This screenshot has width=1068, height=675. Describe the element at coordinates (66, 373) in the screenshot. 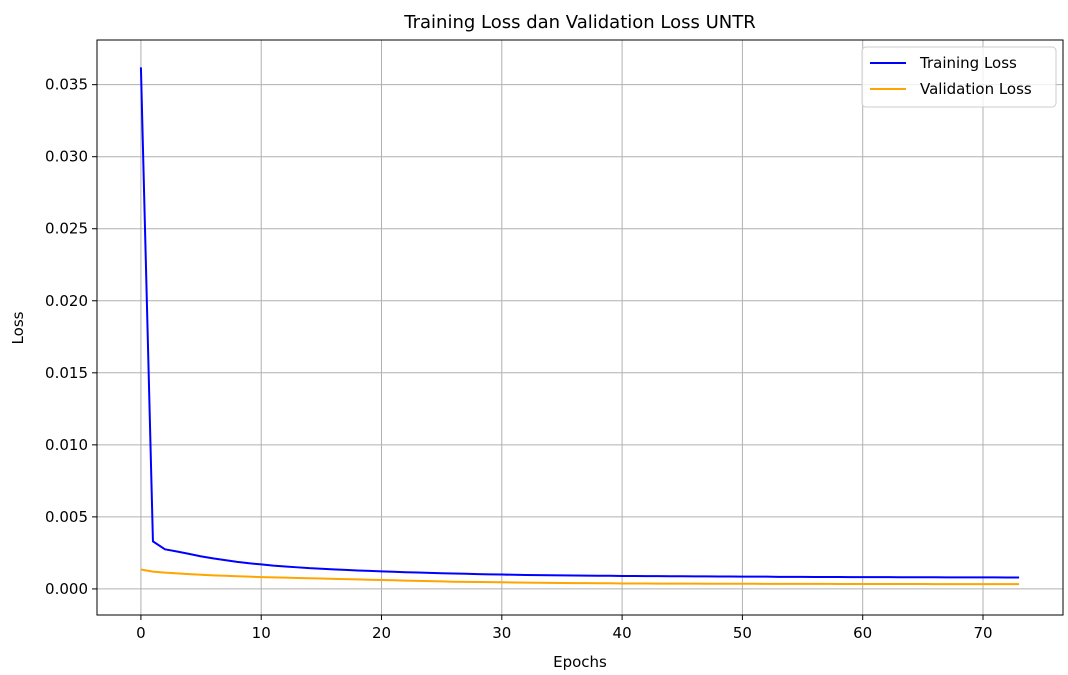

I see `y-tick-label: 0.015` at that location.